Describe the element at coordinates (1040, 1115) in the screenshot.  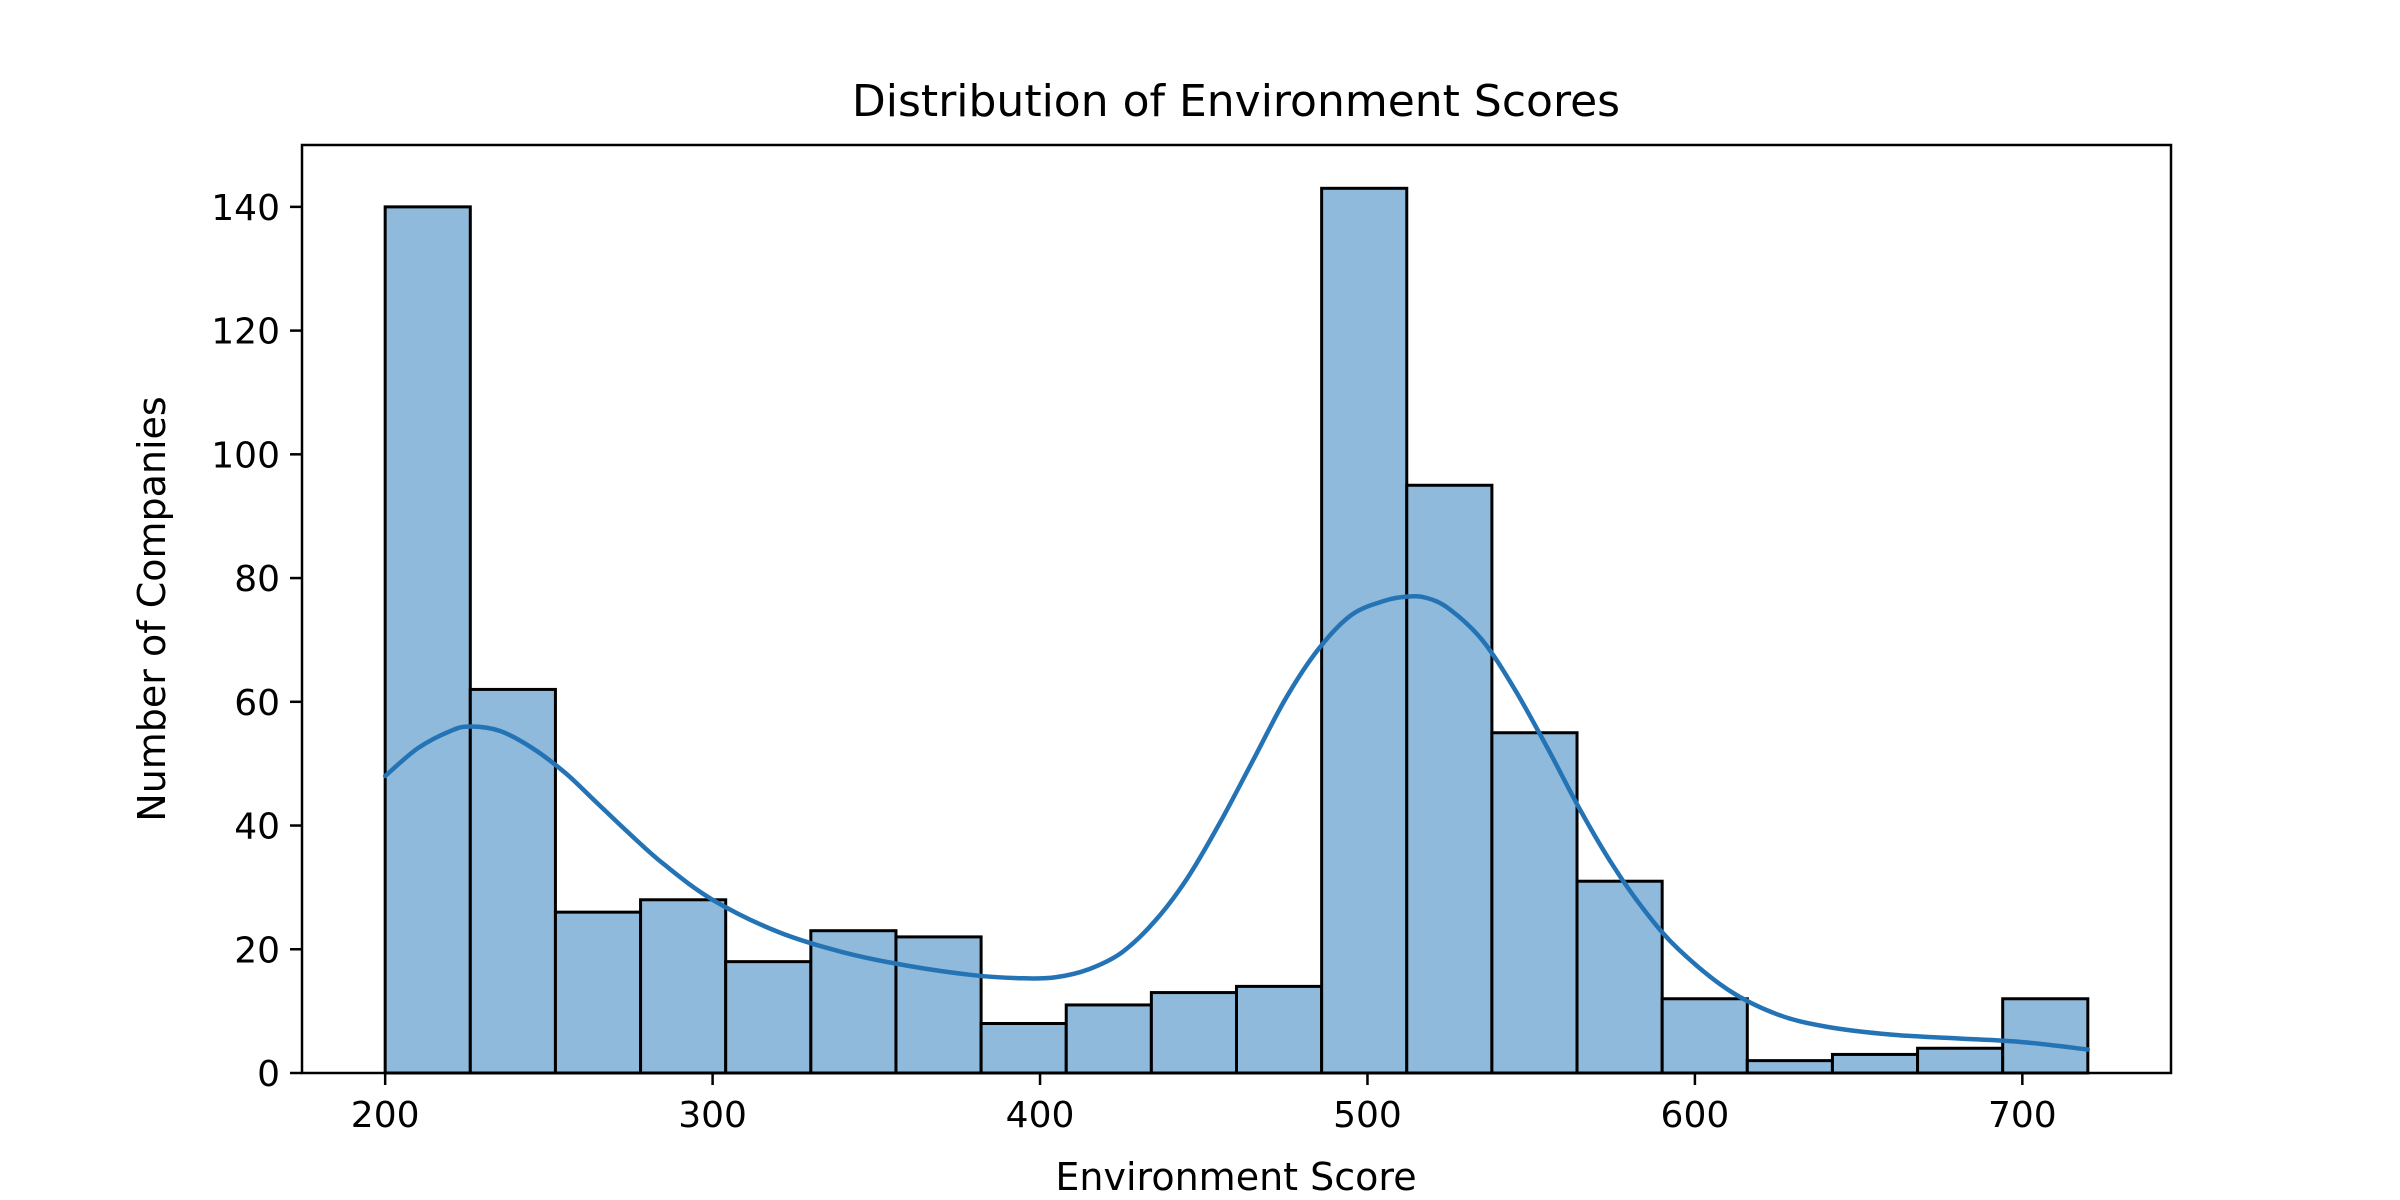
I see `x-tick-label: 400` at that location.